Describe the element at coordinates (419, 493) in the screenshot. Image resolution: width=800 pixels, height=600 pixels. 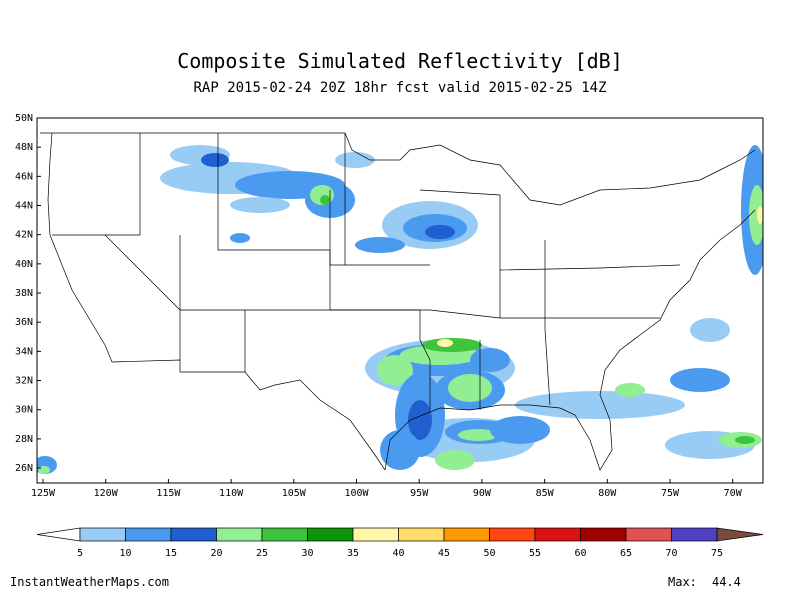
I see `longitude-label: 95W` at that location.